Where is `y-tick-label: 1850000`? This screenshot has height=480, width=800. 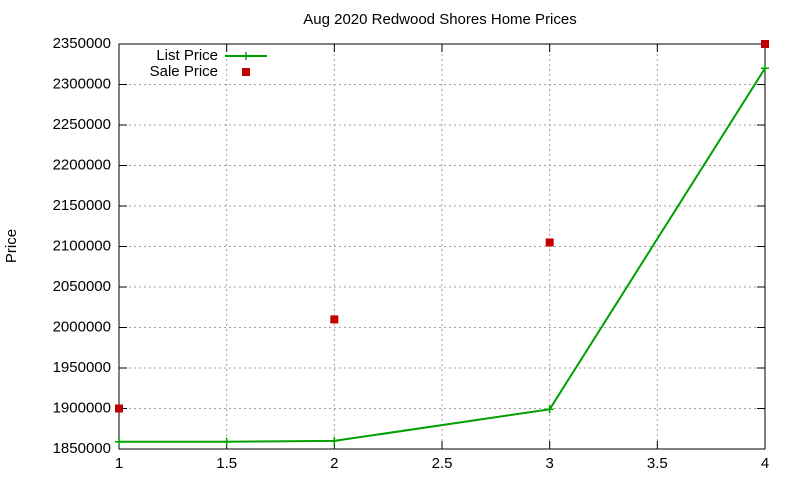
y-tick-label: 1850000 is located at coordinates (82, 448).